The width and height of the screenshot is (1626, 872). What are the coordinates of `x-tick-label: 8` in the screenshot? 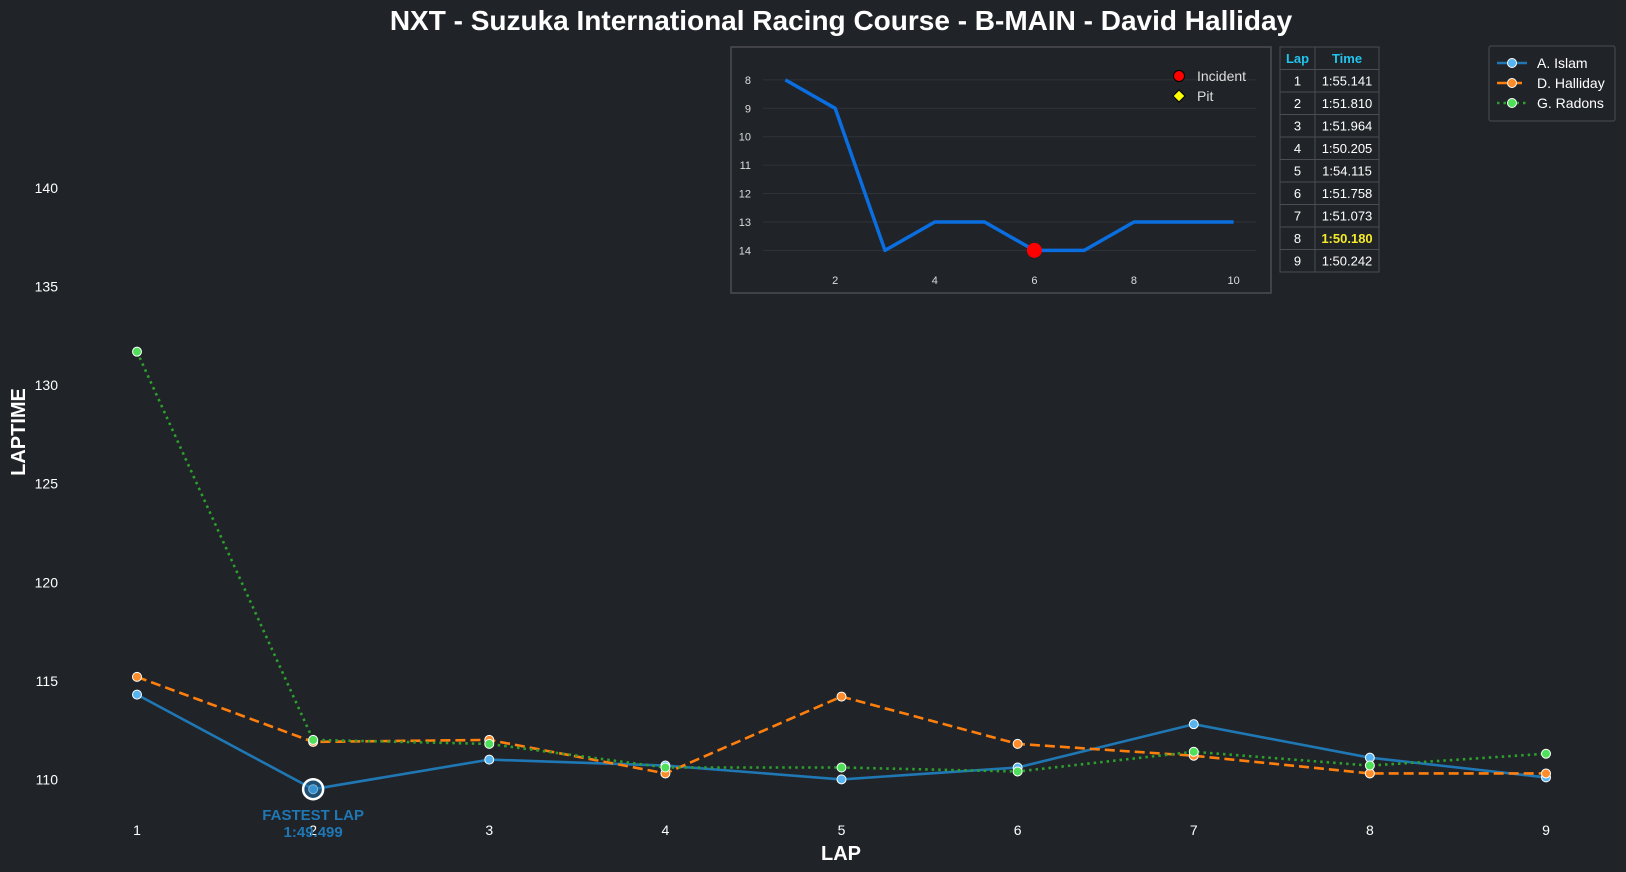 It's located at (1370, 830).